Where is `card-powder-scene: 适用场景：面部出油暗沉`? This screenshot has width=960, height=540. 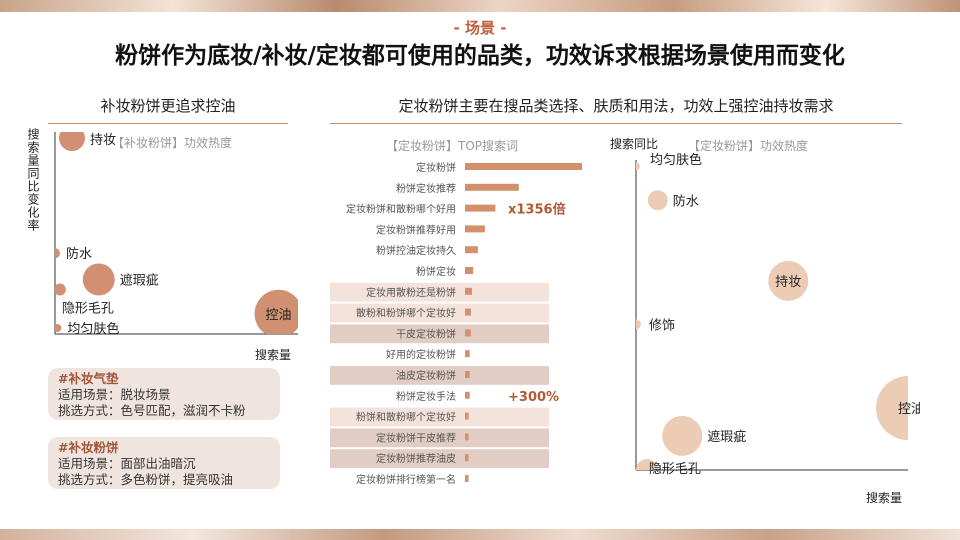 card-powder-scene: 适用场景：面部出油暗沉 is located at coordinates (127, 463).